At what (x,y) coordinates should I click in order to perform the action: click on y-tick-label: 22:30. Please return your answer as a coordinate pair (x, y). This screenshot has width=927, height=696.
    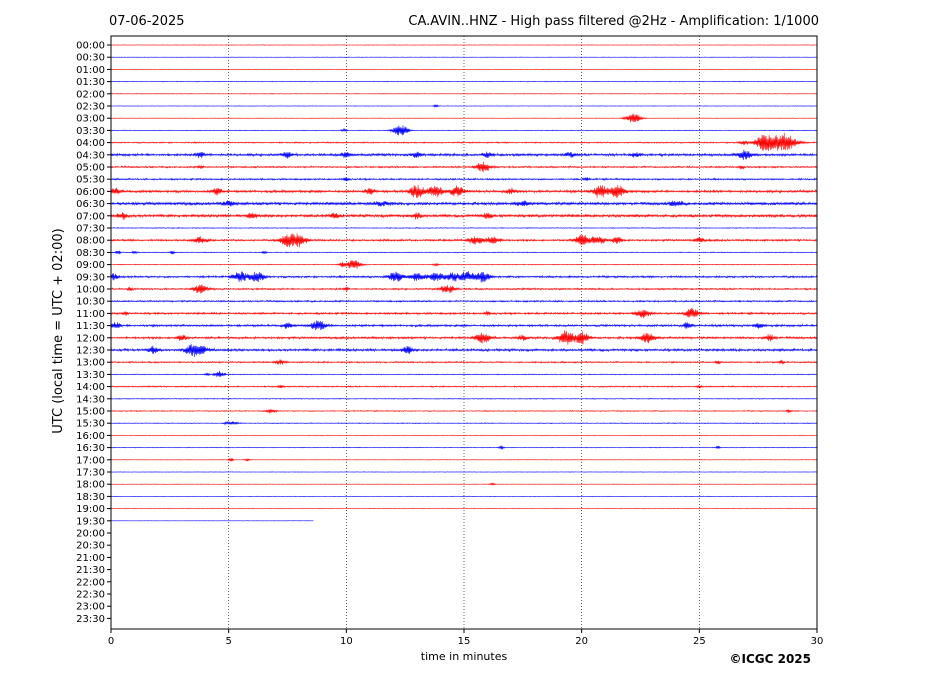
    Looking at the image, I should click on (90, 595).